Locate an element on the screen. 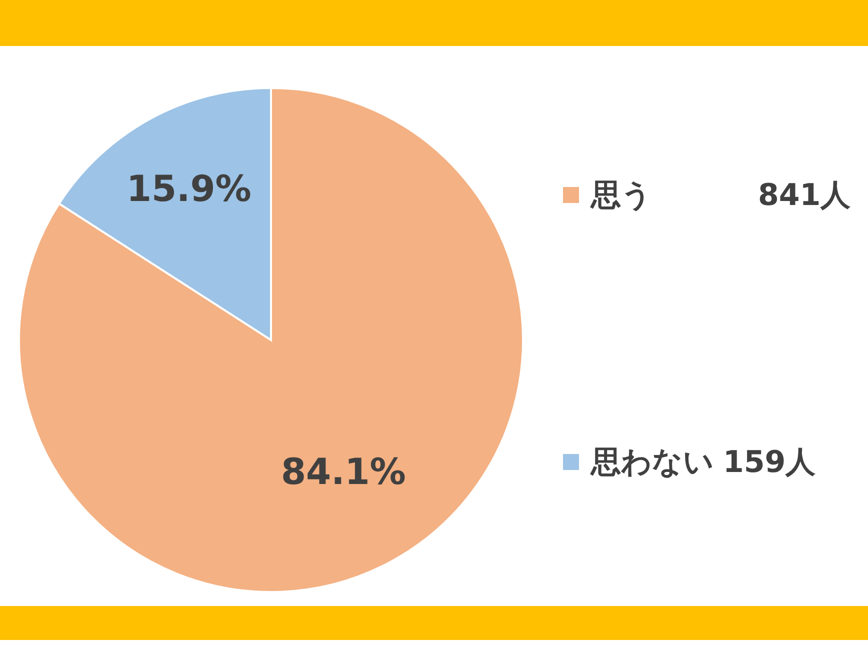 The image size is (868, 657). text: 841人 is located at coordinates (804, 195).